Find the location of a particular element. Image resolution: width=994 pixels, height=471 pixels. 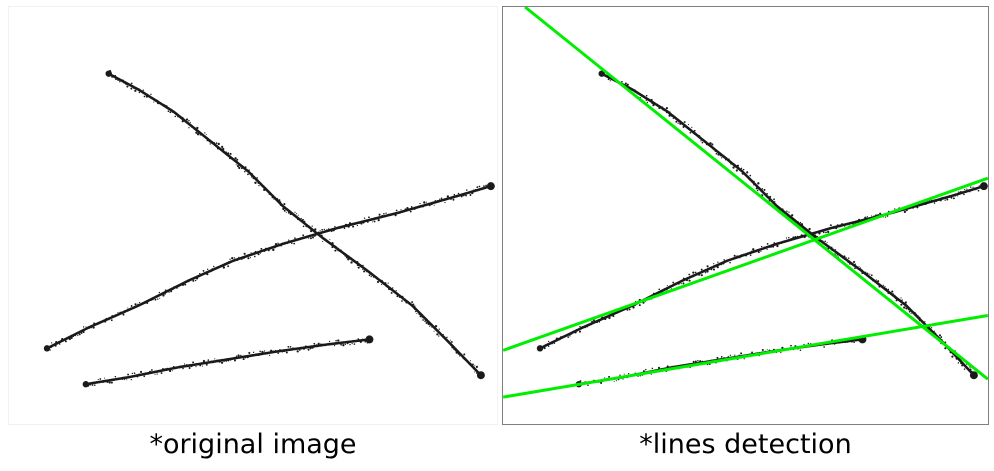

stroke-lower-core is located at coordinates (227, 362).